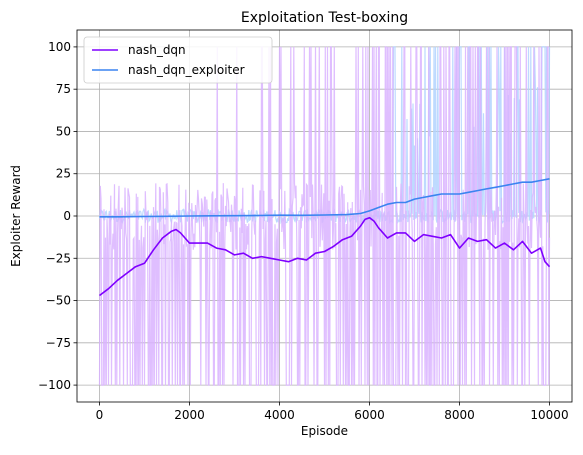 This screenshot has width=583, height=455. What do you see at coordinates (459, 415) in the screenshot?
I see `x-tick-label: 8000` at bounding box center [459, 415].